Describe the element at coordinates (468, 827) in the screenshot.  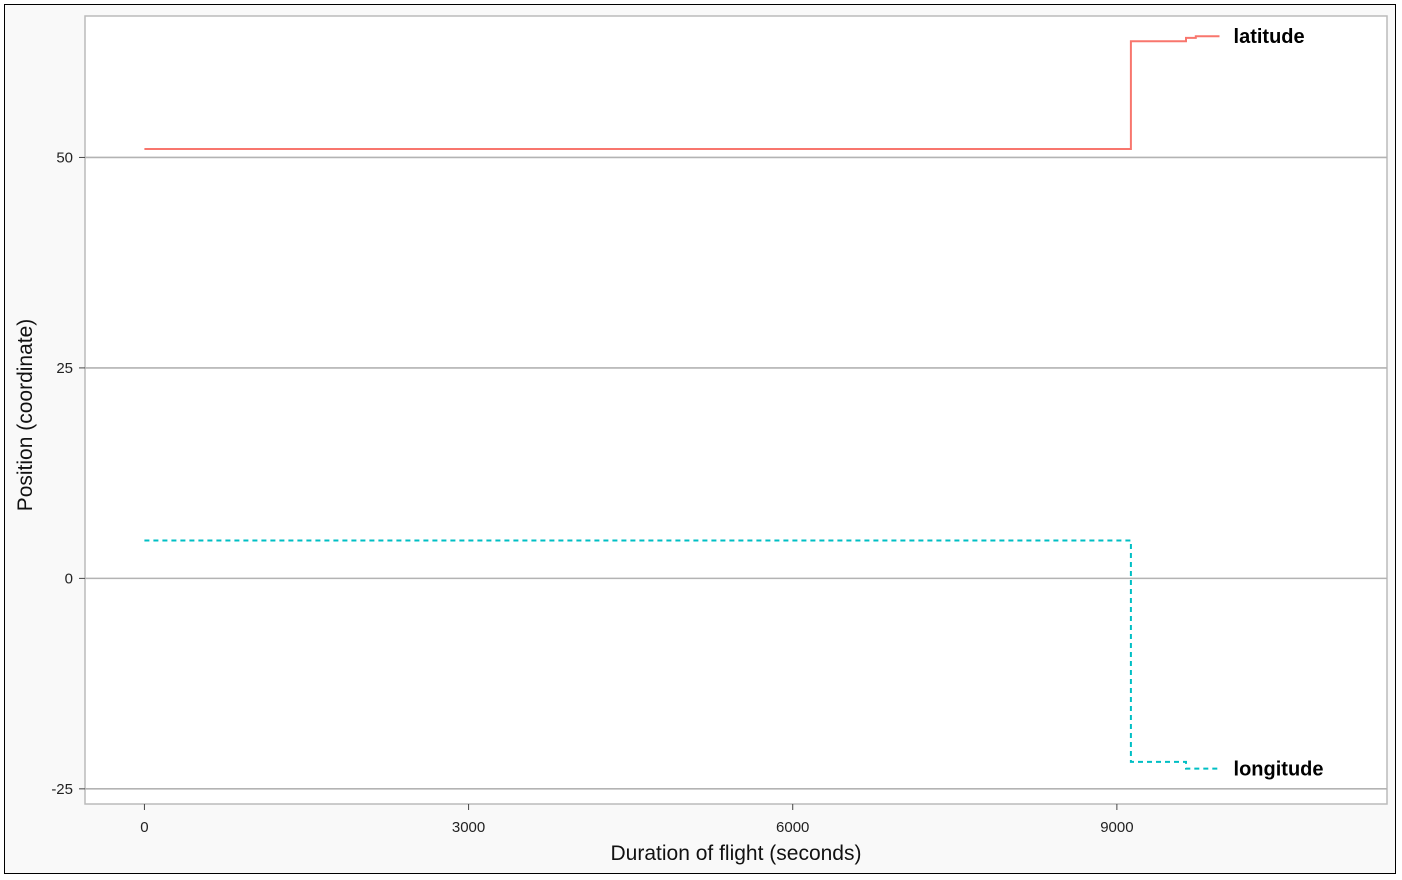
I see `x-tick-label: 3000` at that location.